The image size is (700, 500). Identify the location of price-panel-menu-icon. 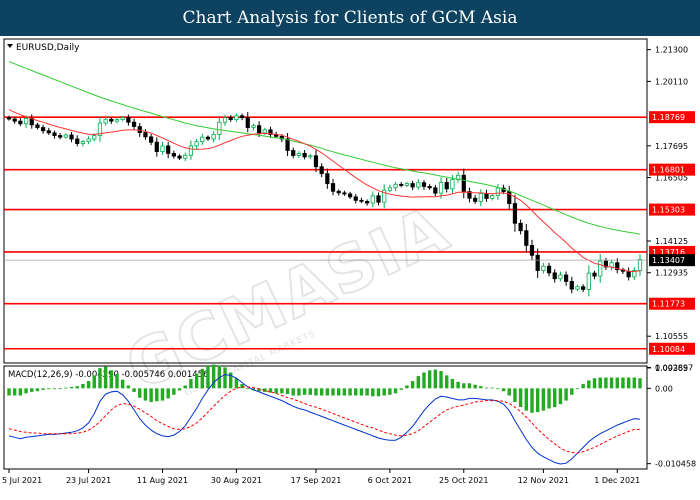
(10, 46).